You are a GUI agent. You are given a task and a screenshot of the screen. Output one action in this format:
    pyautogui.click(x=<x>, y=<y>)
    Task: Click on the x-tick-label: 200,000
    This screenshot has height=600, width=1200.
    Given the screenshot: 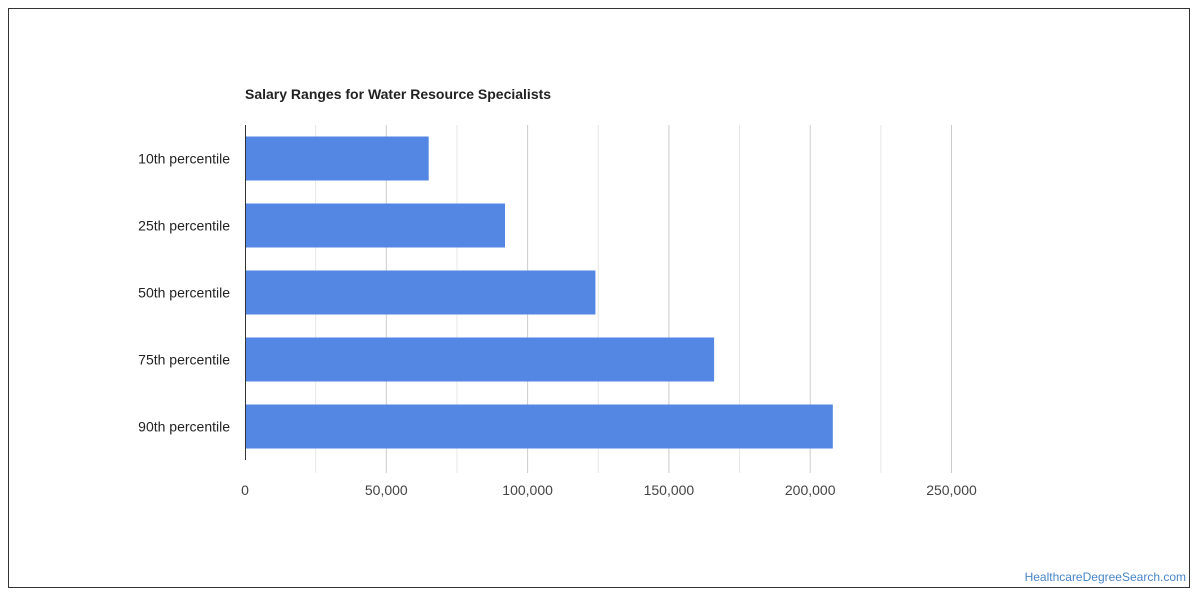 What is the action you would take?
    pyautogui.click(x=810, y=490)
    